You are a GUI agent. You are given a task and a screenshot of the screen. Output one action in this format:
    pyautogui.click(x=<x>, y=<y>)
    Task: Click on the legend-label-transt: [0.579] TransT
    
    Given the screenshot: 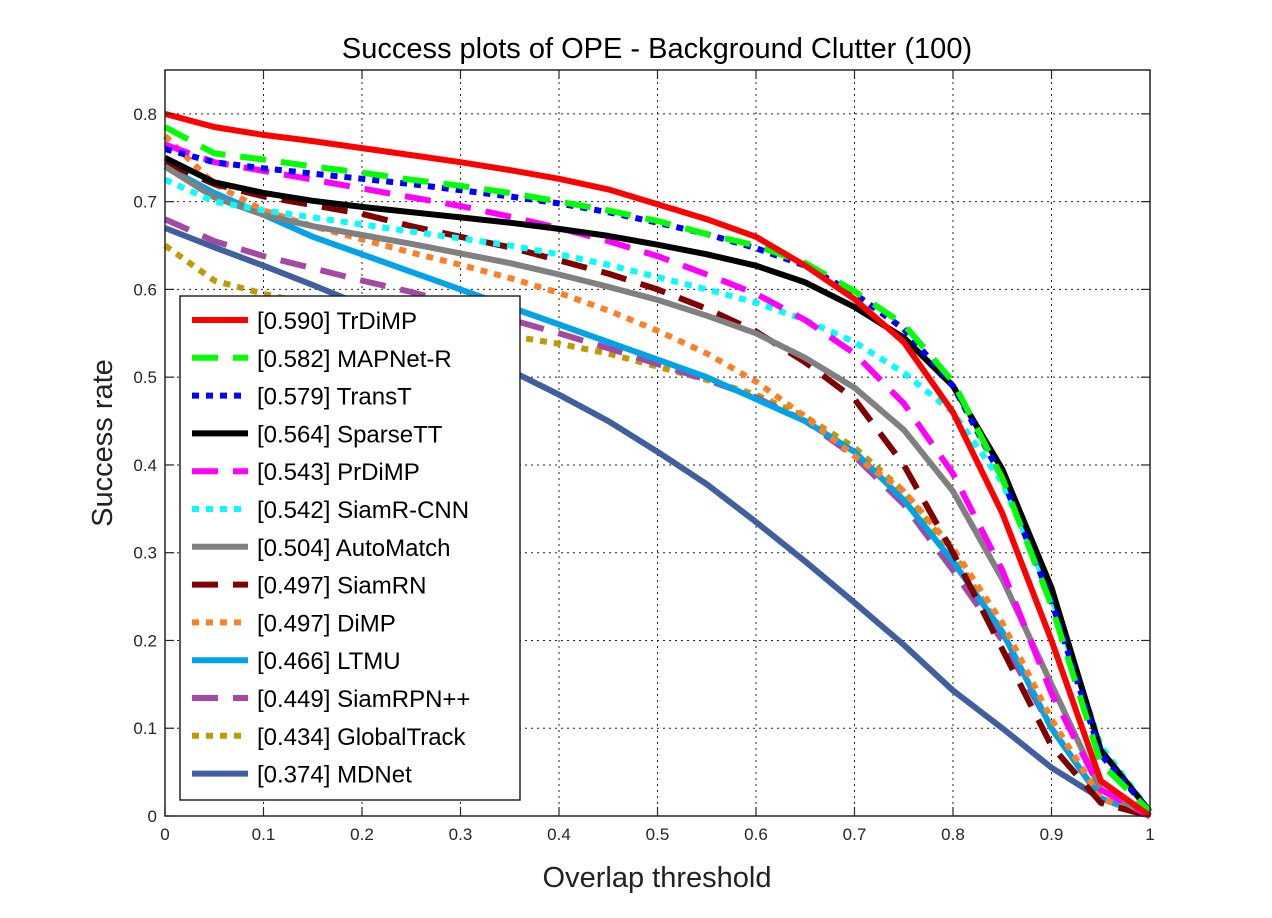 What is the action you would take?
    pyautogui.click(x=334, y=397)
    